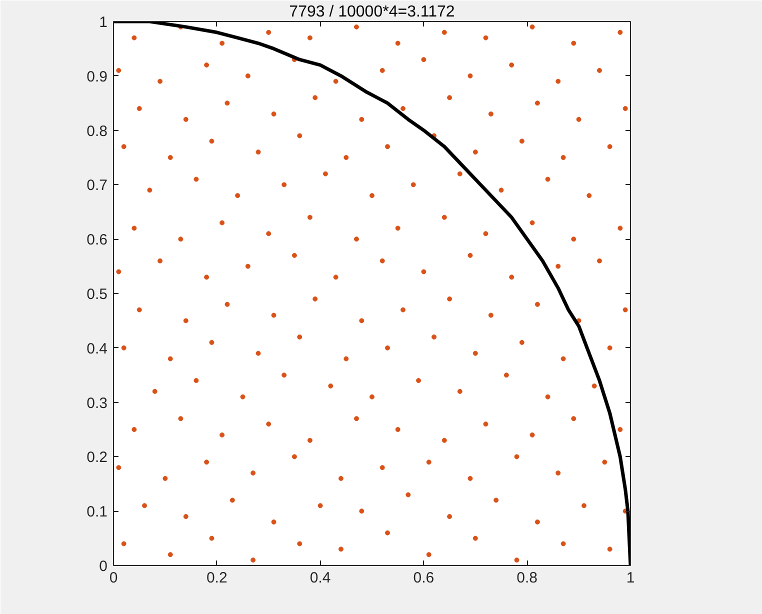 This screenshot has height=614, width=762. I want to click on y-tick-label: 0.2, so click(97, 457).